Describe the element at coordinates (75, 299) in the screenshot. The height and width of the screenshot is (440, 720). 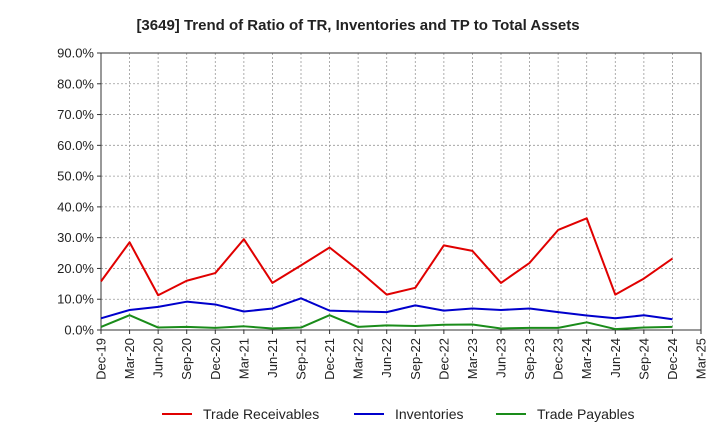
I see `y-tick-label: 10.0%` at that location.